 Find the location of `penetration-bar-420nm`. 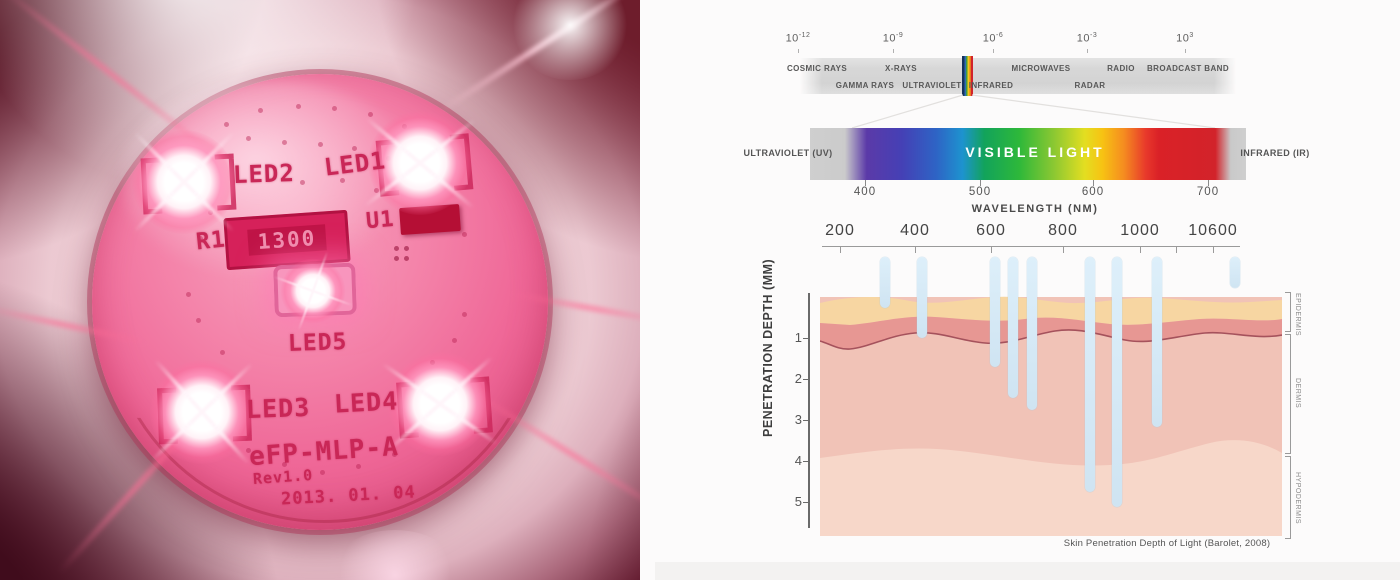

penetration-bar-420nm is located at coordinates (922, 297).